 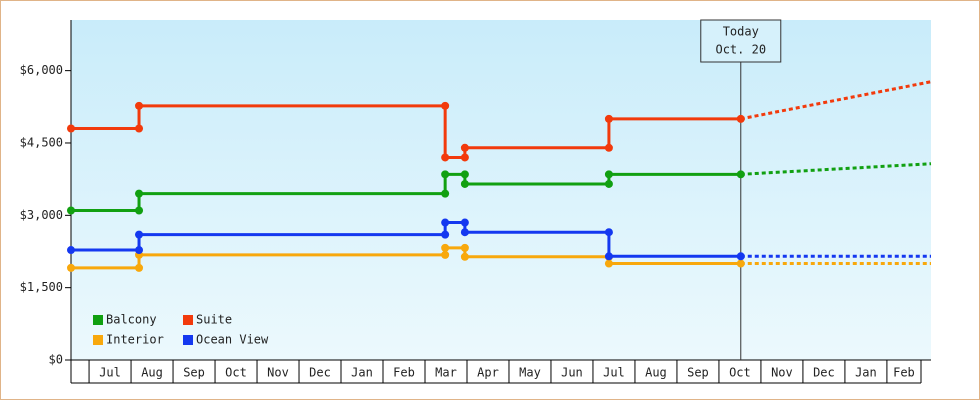 I want to click on legend-label: Suite, so click(x=214, y=320).